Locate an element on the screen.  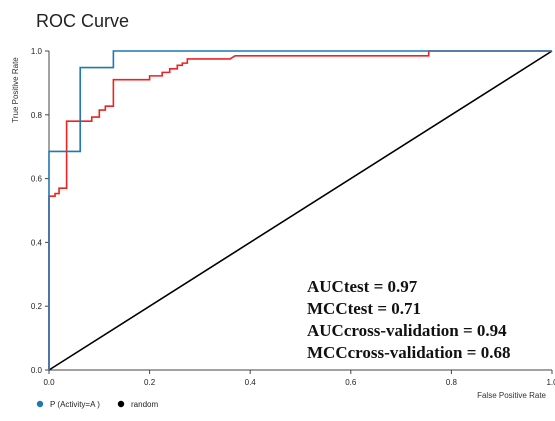
y-tick-label: 0.0 is located at coordinates (37, 370).